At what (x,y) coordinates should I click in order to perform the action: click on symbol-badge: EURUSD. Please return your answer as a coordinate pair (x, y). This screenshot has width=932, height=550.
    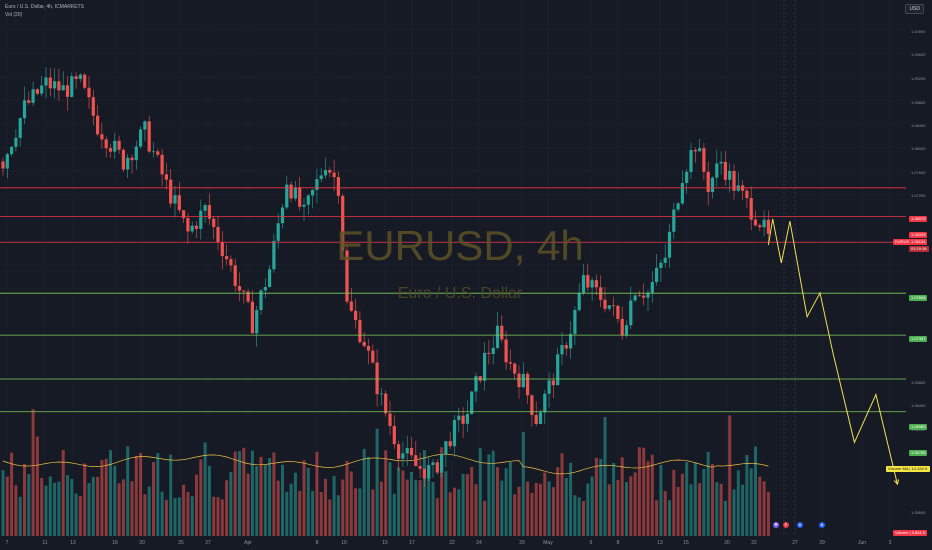
    Looking at the image, I should click on (903, 242).